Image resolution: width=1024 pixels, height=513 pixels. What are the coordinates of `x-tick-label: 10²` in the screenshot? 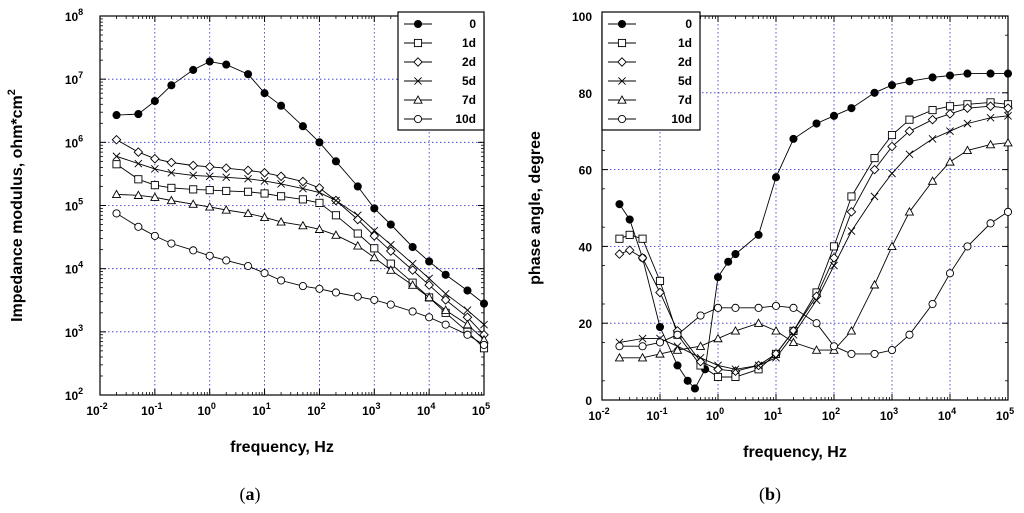 It's located at (831, 414).